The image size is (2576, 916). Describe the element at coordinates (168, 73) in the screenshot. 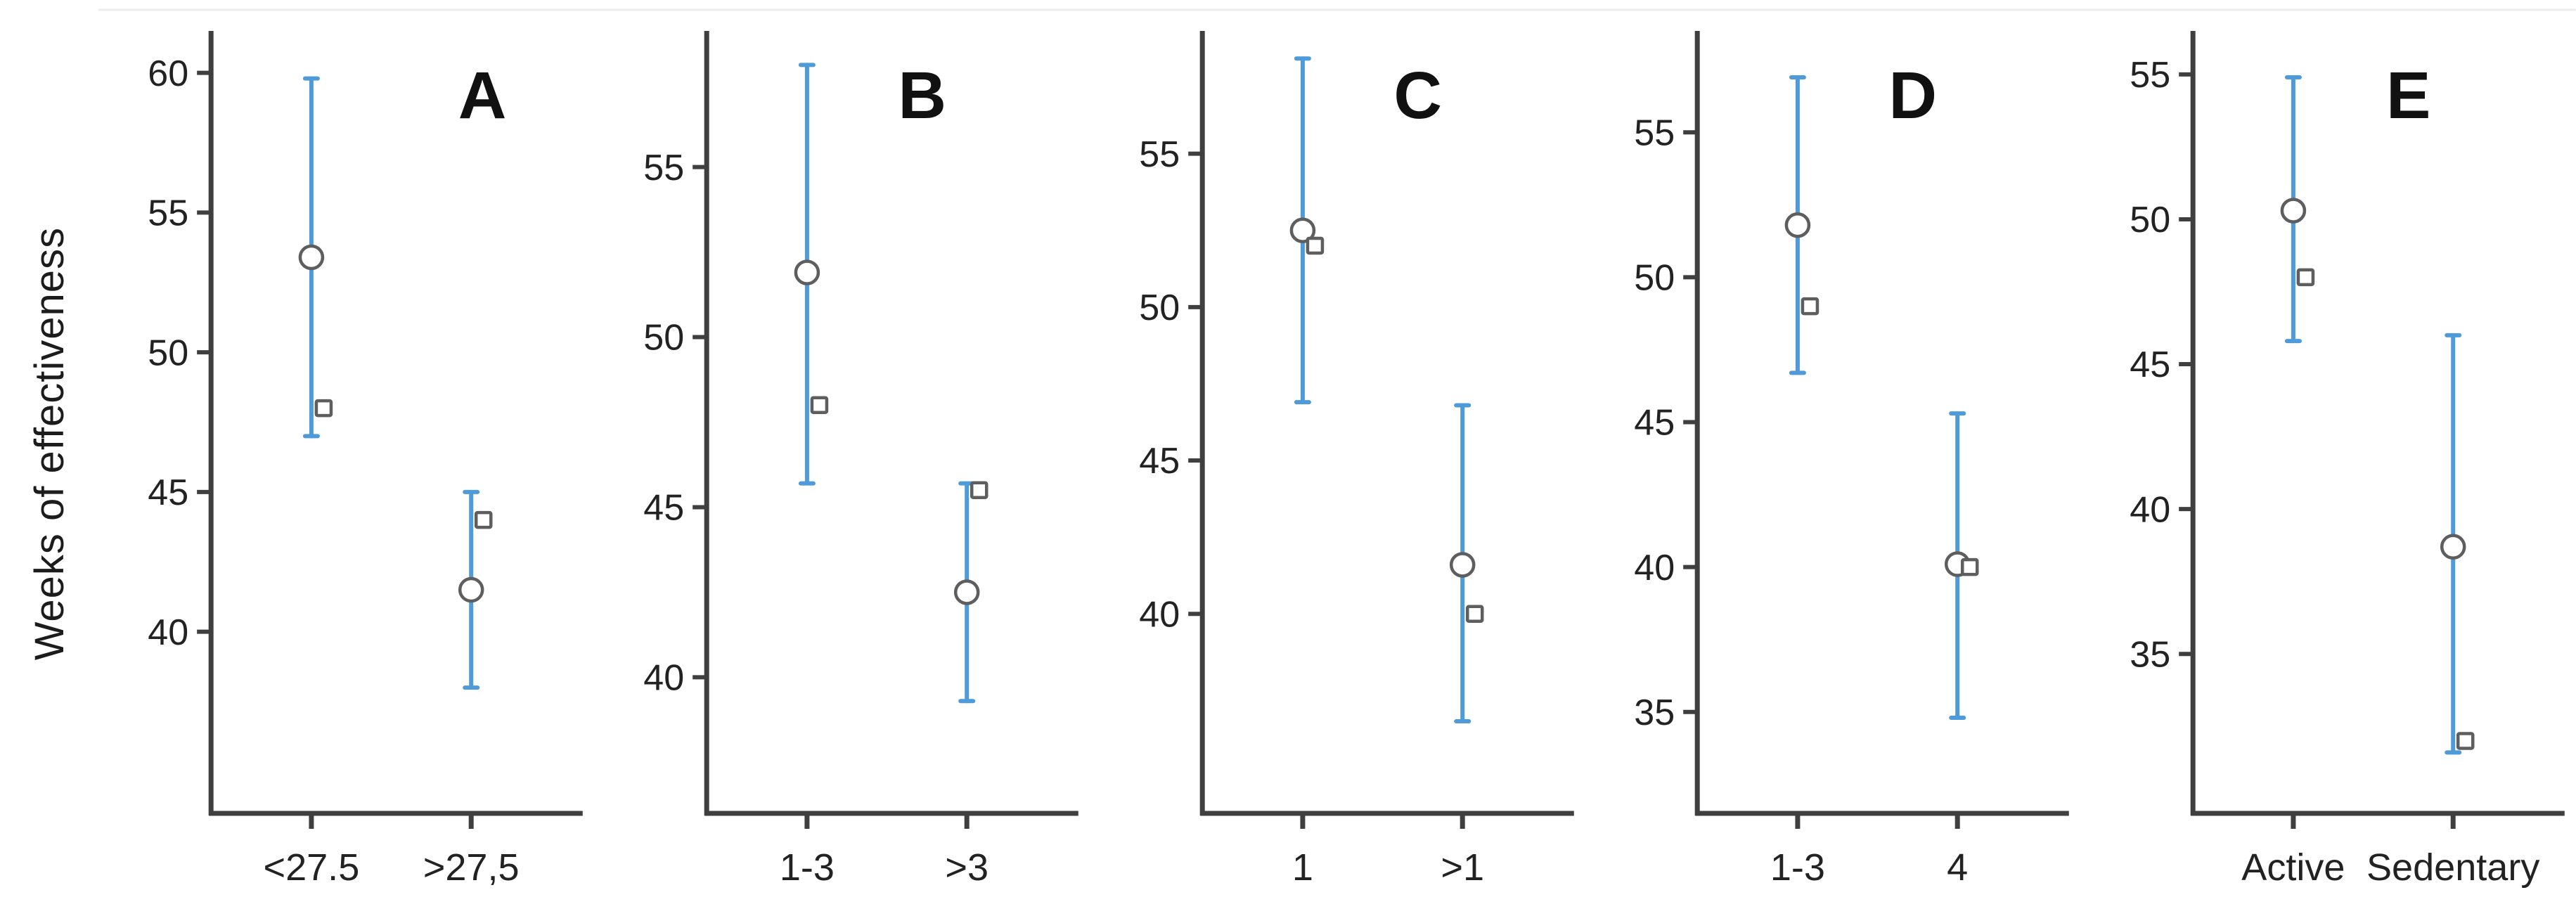

I see `y-tick-label: 60` at that location.